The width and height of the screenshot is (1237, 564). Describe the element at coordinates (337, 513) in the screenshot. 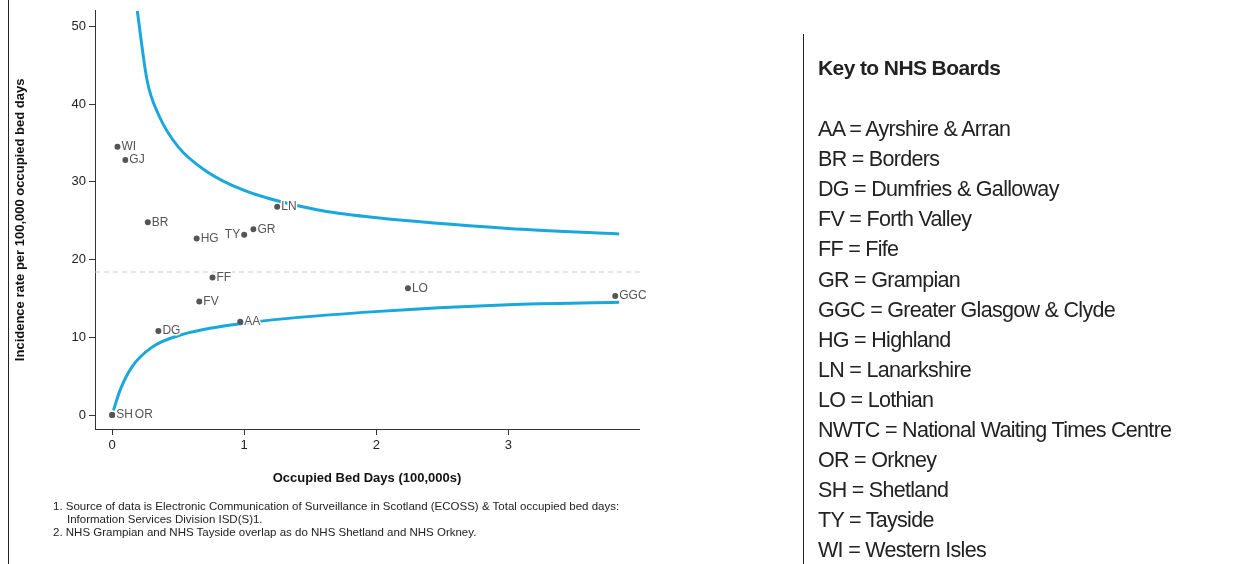

I see `text: 1. Source of data is Electronic Communication of Surveillance in Scotland (ECOSS) & Total occupied bed days: Information Services Division ISD(S)1.` at that location.